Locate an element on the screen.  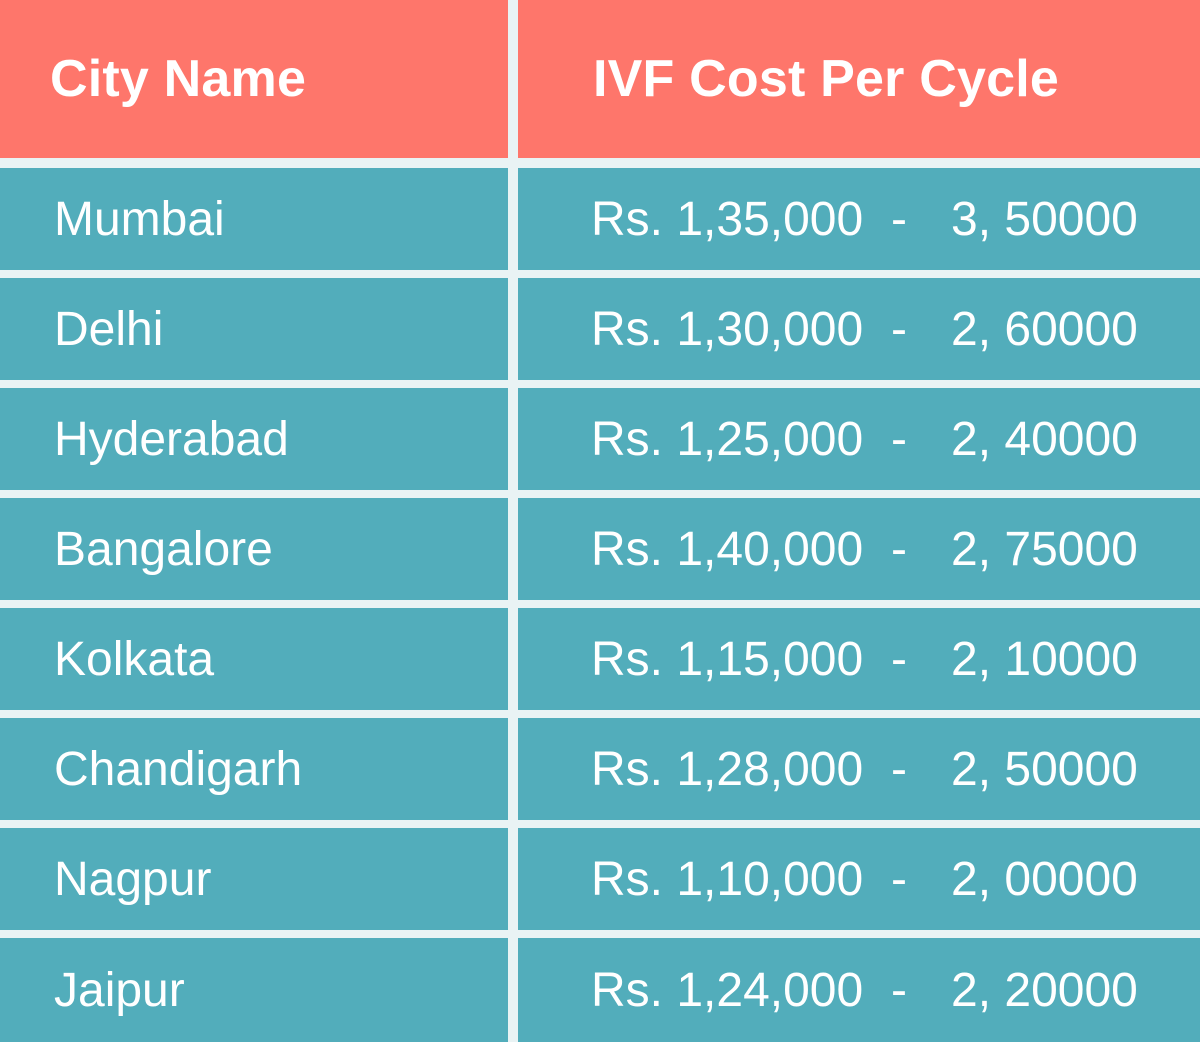
cost-low: Rs. 1,30,000 is located at coordinates (727, 329).